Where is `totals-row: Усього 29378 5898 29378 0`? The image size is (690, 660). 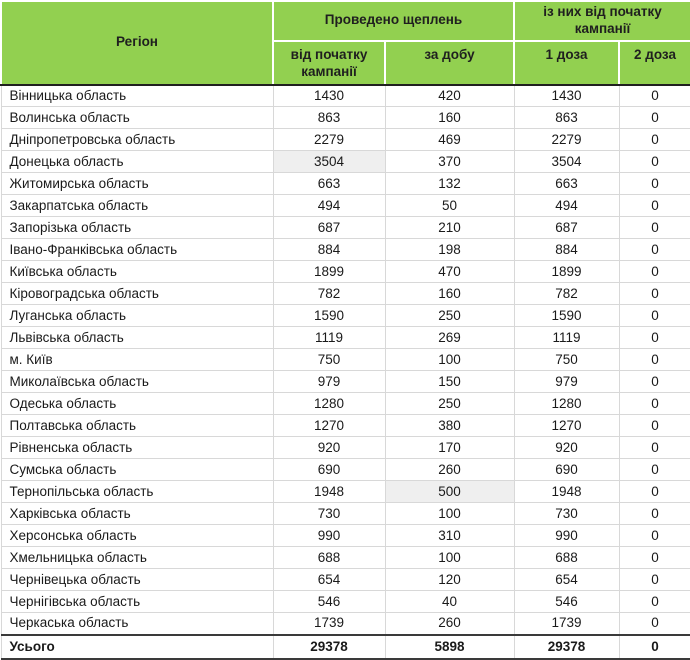 totals-row: Усього 29378 5898 29378 0 is located at coordinates (345, 646).